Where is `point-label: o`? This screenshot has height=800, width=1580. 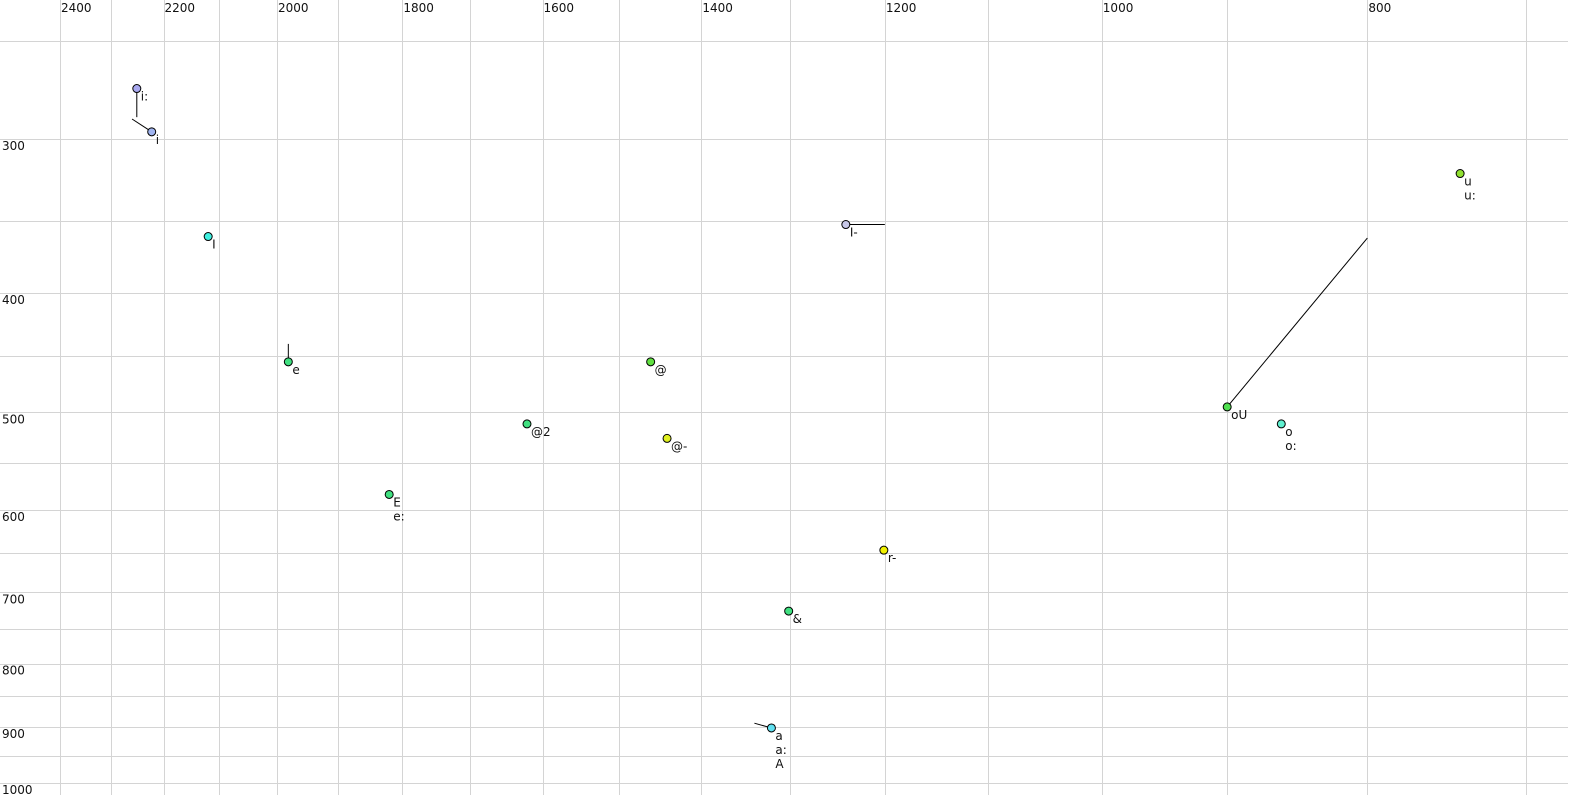
point-label: o is located at coordinates (1288, 432).